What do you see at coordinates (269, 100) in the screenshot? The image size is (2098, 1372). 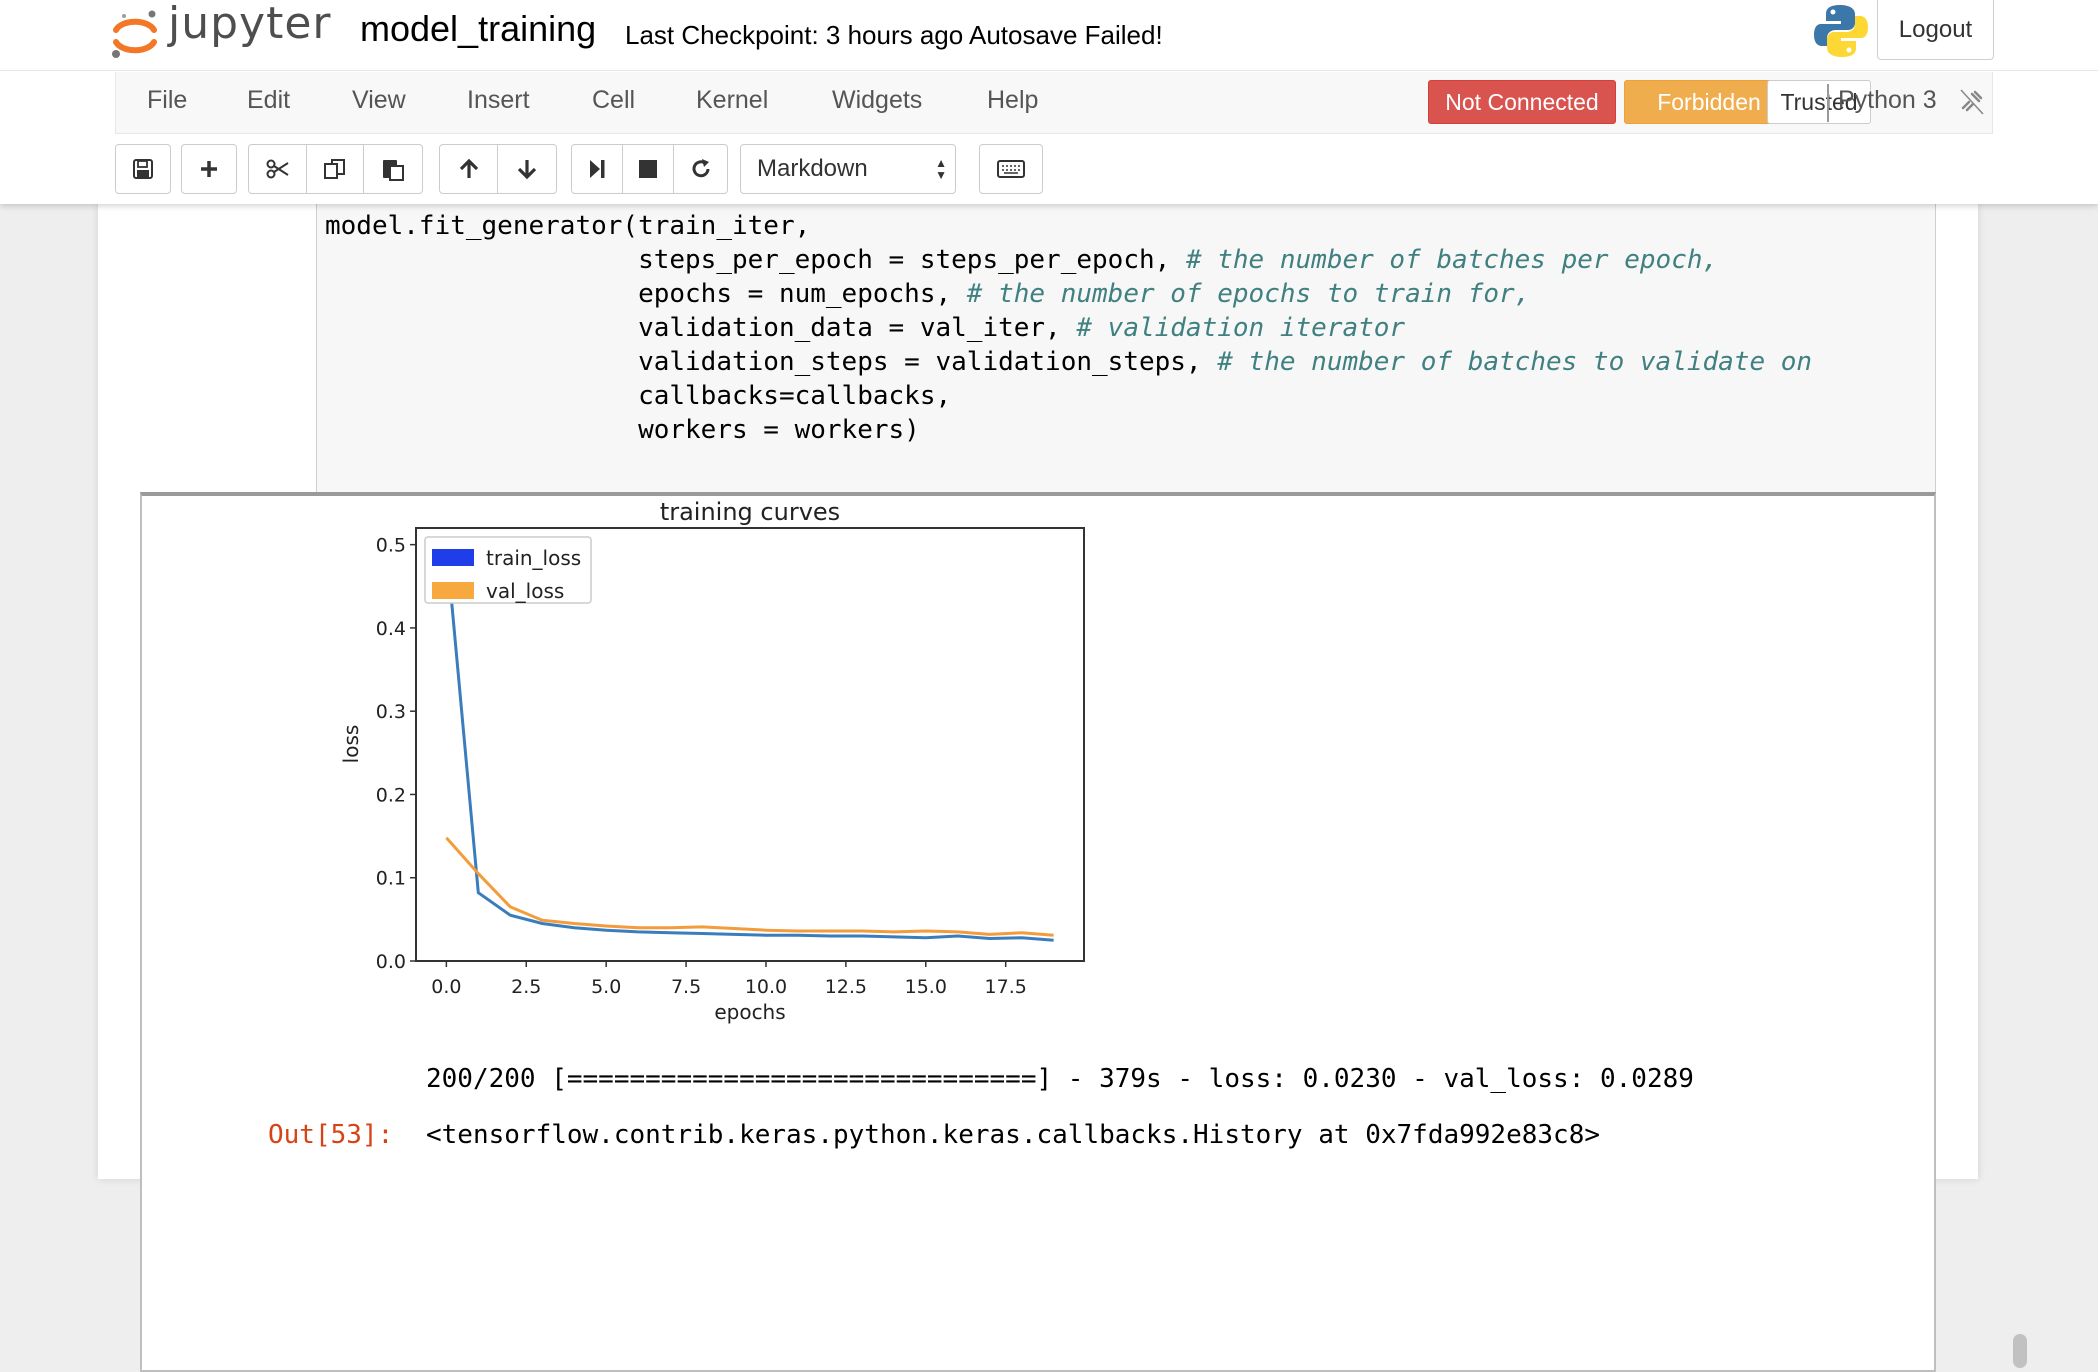 I see `menu-edit: Edit` at bounding box center [269, 100].